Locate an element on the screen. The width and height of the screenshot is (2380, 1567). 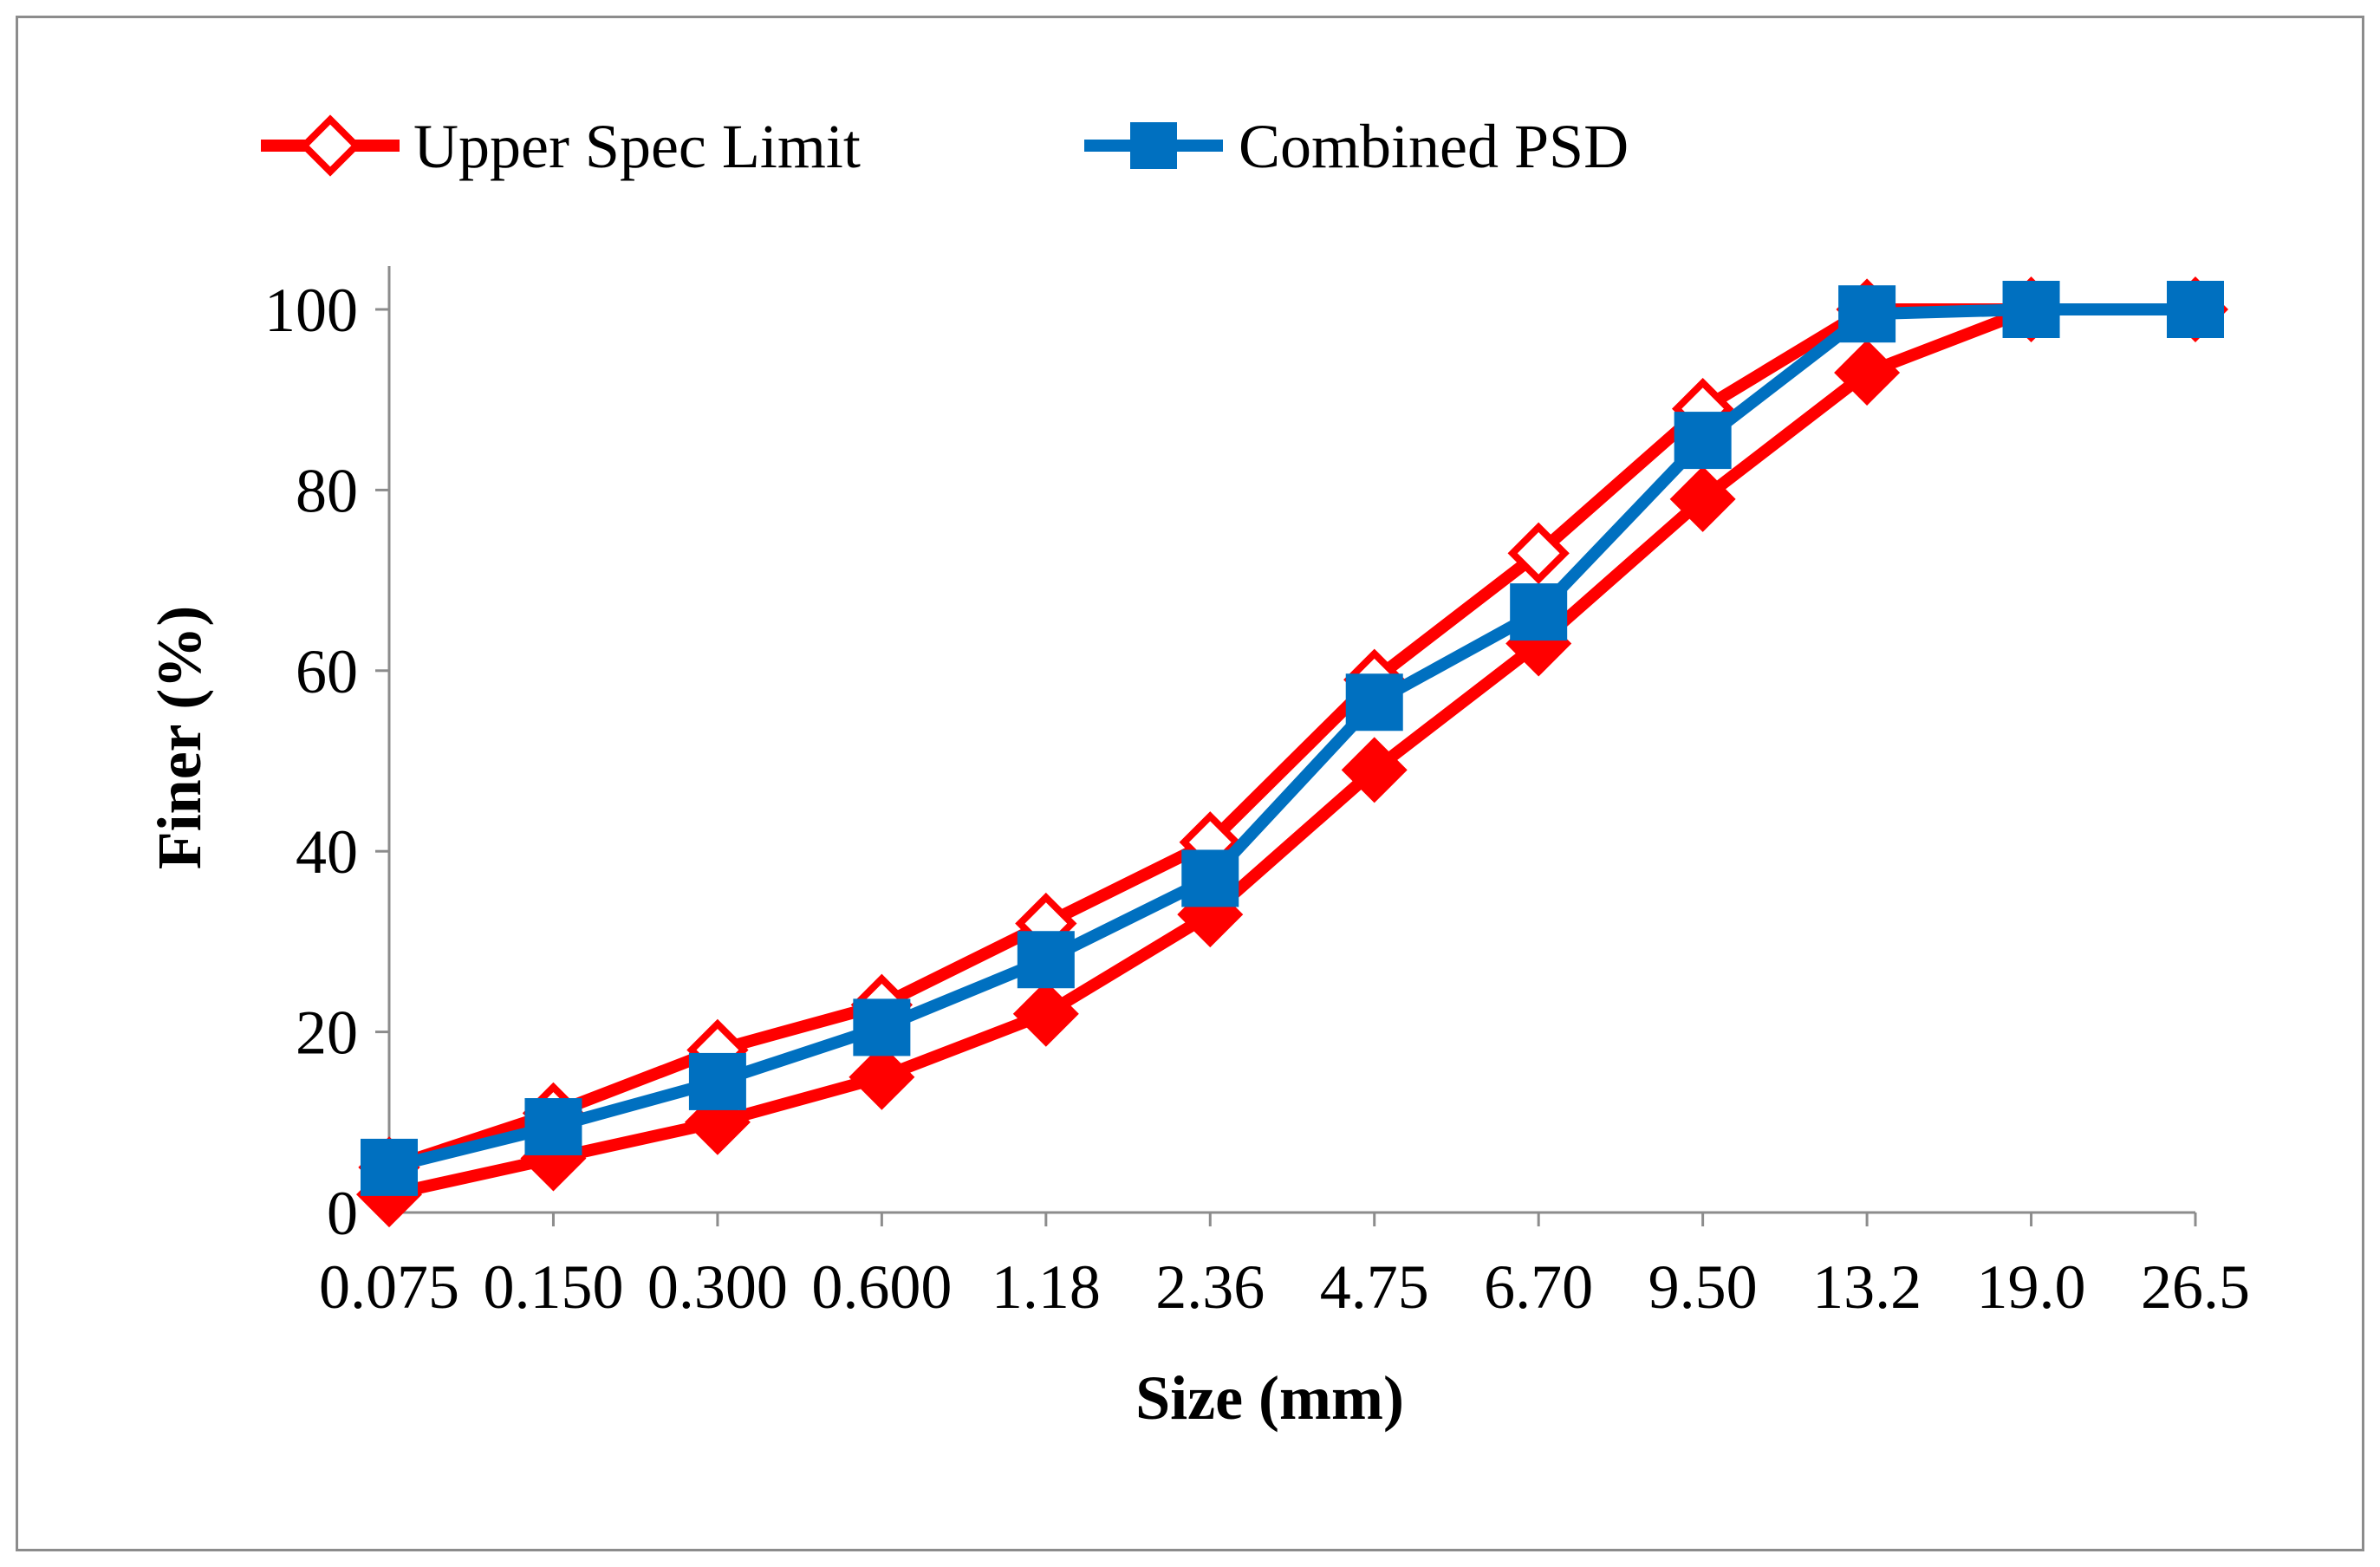
legend-label-upper-spec: Upper Spec Limit is located at coordinates (637, 146).